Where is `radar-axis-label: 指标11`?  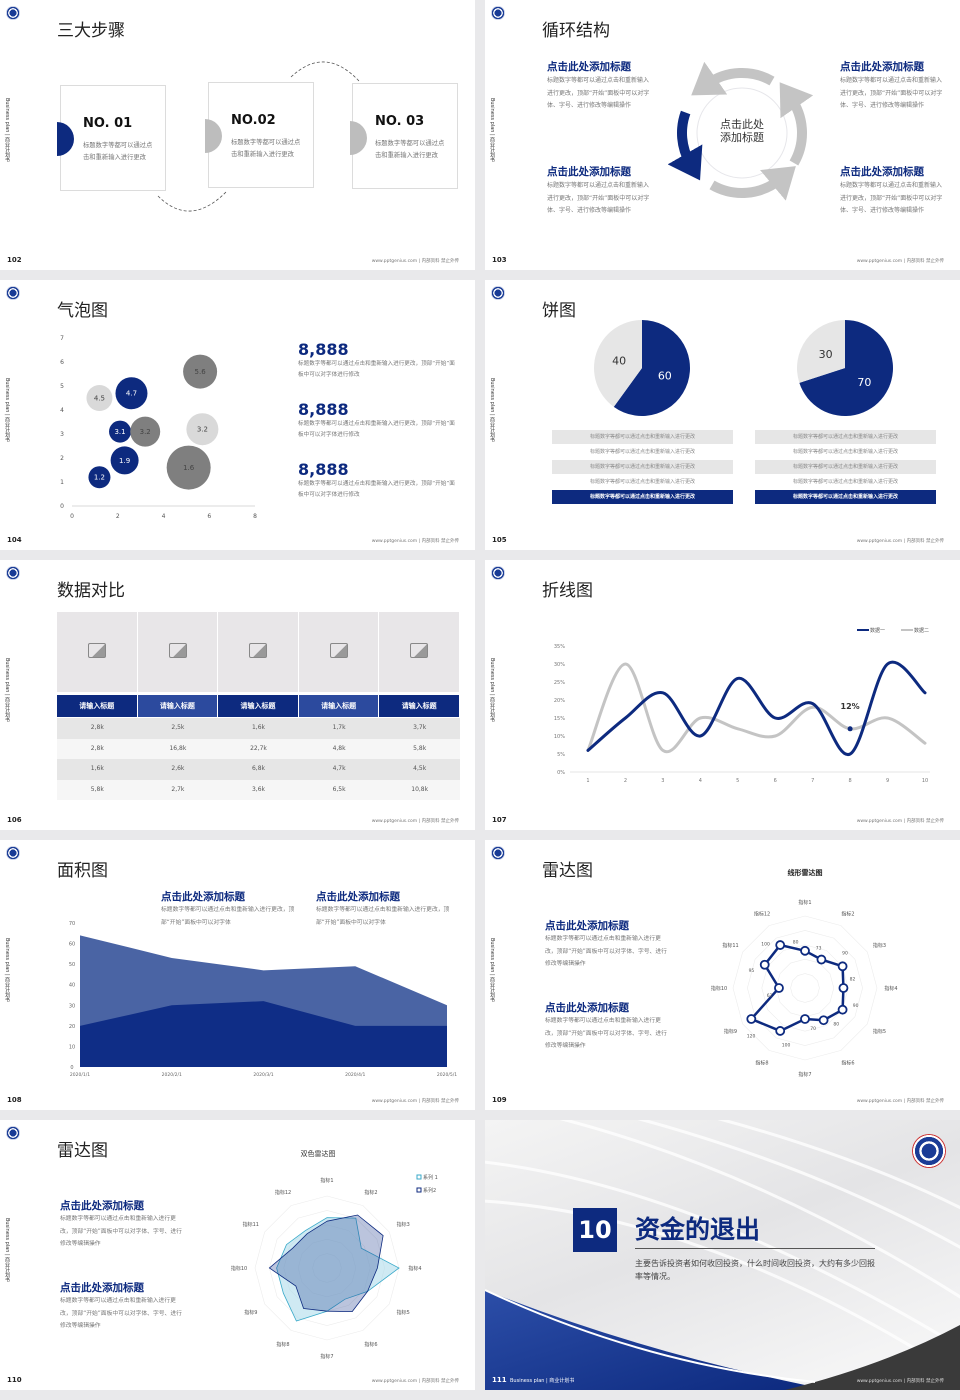 radar-axis-label: 指标11 is located at coordinates (251, 1224).